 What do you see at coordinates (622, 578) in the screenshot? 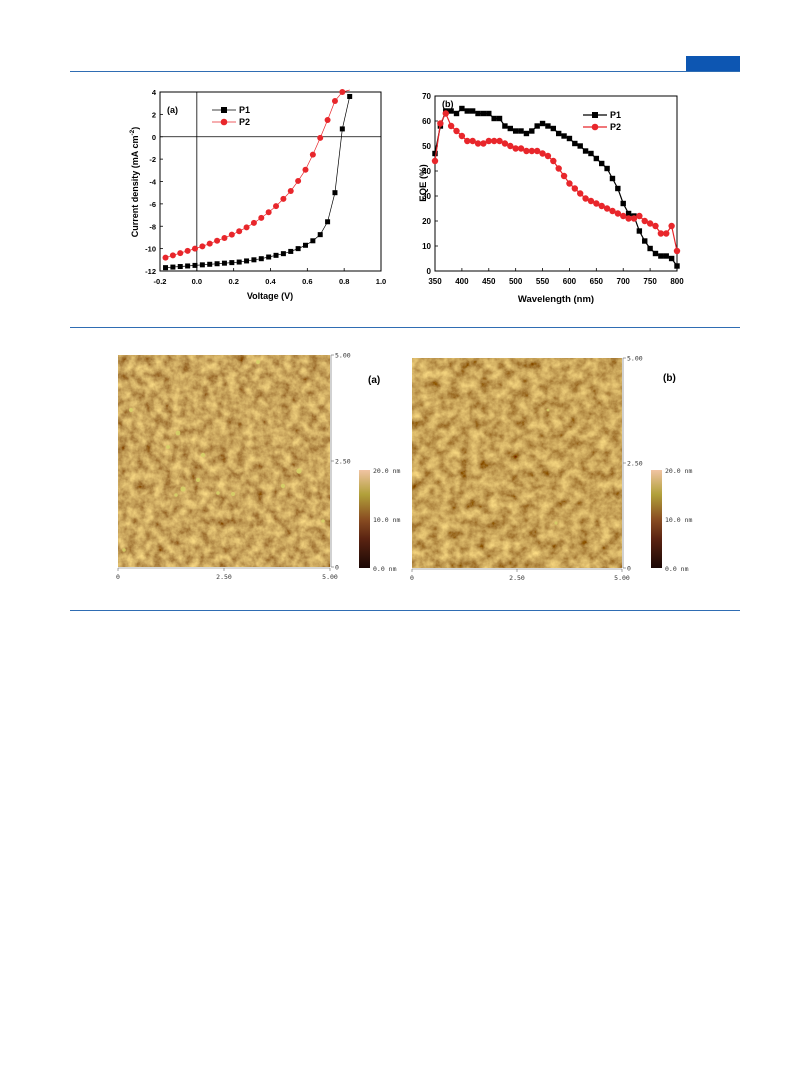
I see `afm-x-tick-label: 5.00` at bounding box center [622, 578].